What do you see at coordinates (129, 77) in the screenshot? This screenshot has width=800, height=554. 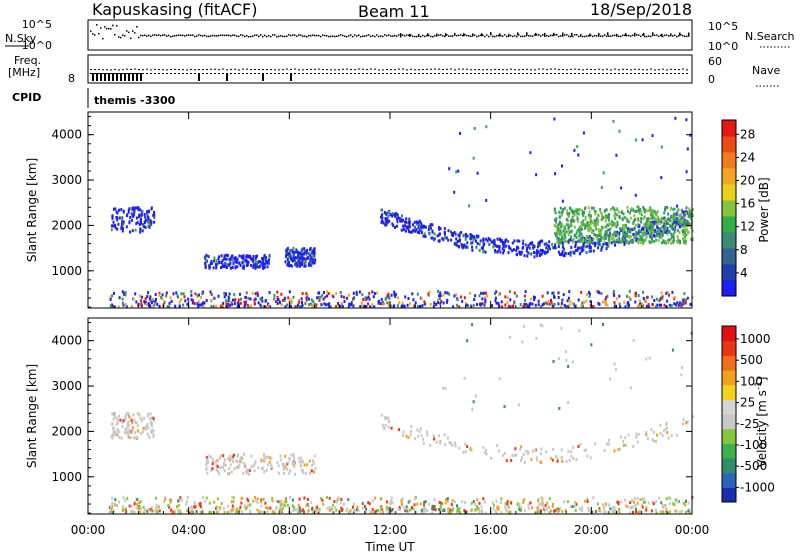 I see `freq-spike` at bounding box center [129, 77].